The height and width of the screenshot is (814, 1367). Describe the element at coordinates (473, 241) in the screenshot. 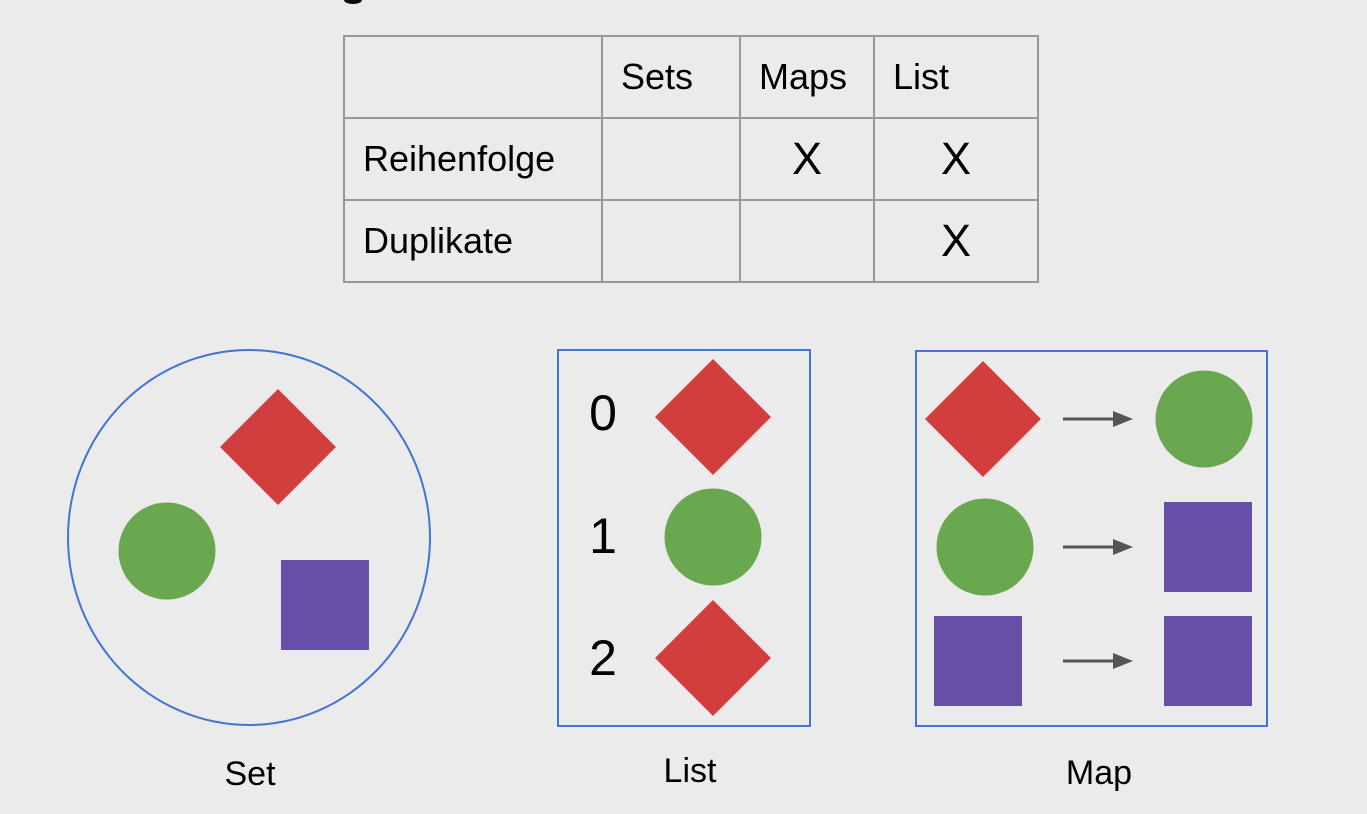

I see `row-label-duplikate: Duplikate` at that location.